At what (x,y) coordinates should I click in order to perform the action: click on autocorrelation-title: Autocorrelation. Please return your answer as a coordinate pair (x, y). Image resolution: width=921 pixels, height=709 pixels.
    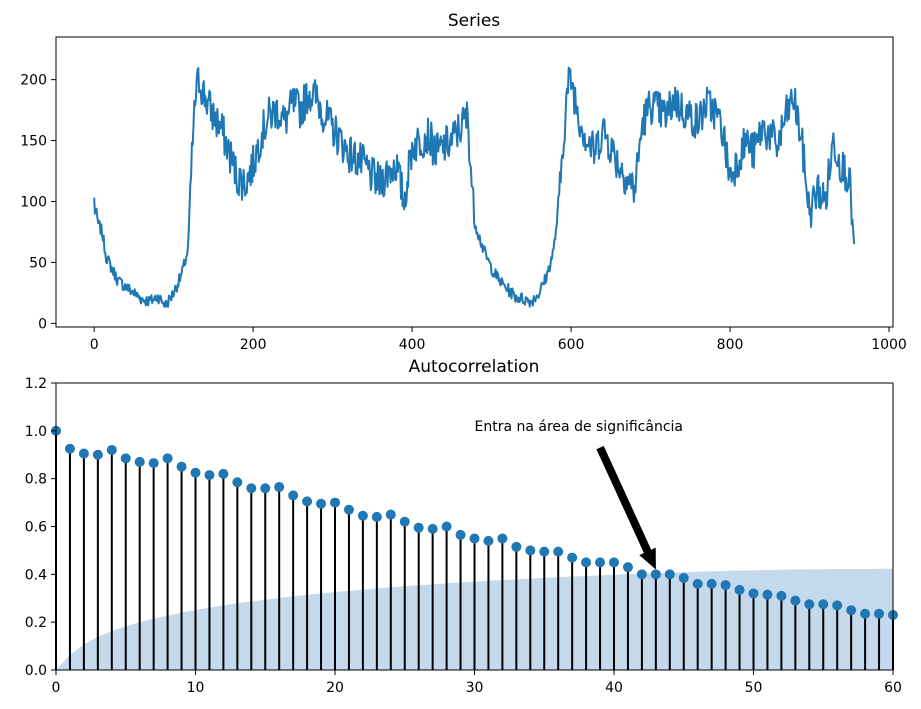
    Looking at the image, I should click on (474, 367).